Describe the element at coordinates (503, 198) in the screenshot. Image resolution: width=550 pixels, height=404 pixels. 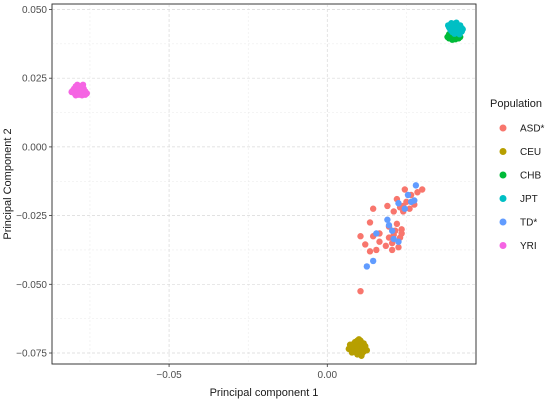
I see `legend-key-jpt` at that location.